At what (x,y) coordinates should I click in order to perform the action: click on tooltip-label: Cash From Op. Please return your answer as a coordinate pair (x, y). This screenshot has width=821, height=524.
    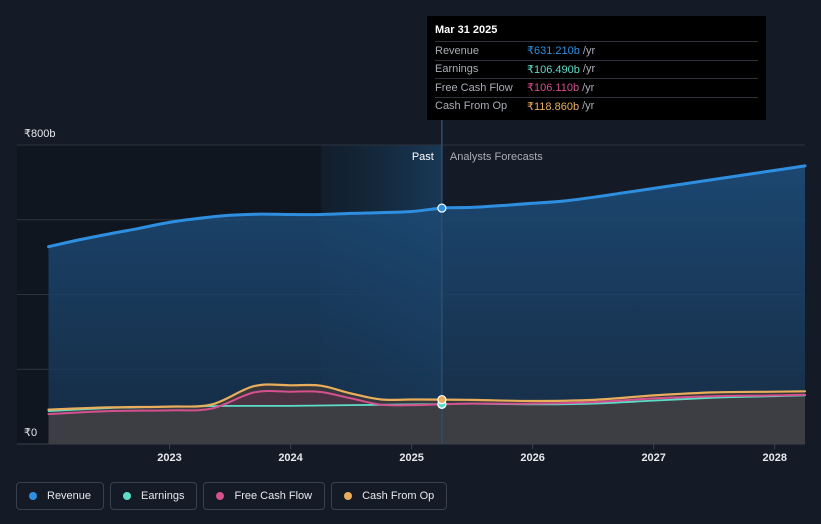
    Looking at the image, I should click on (471, 106).